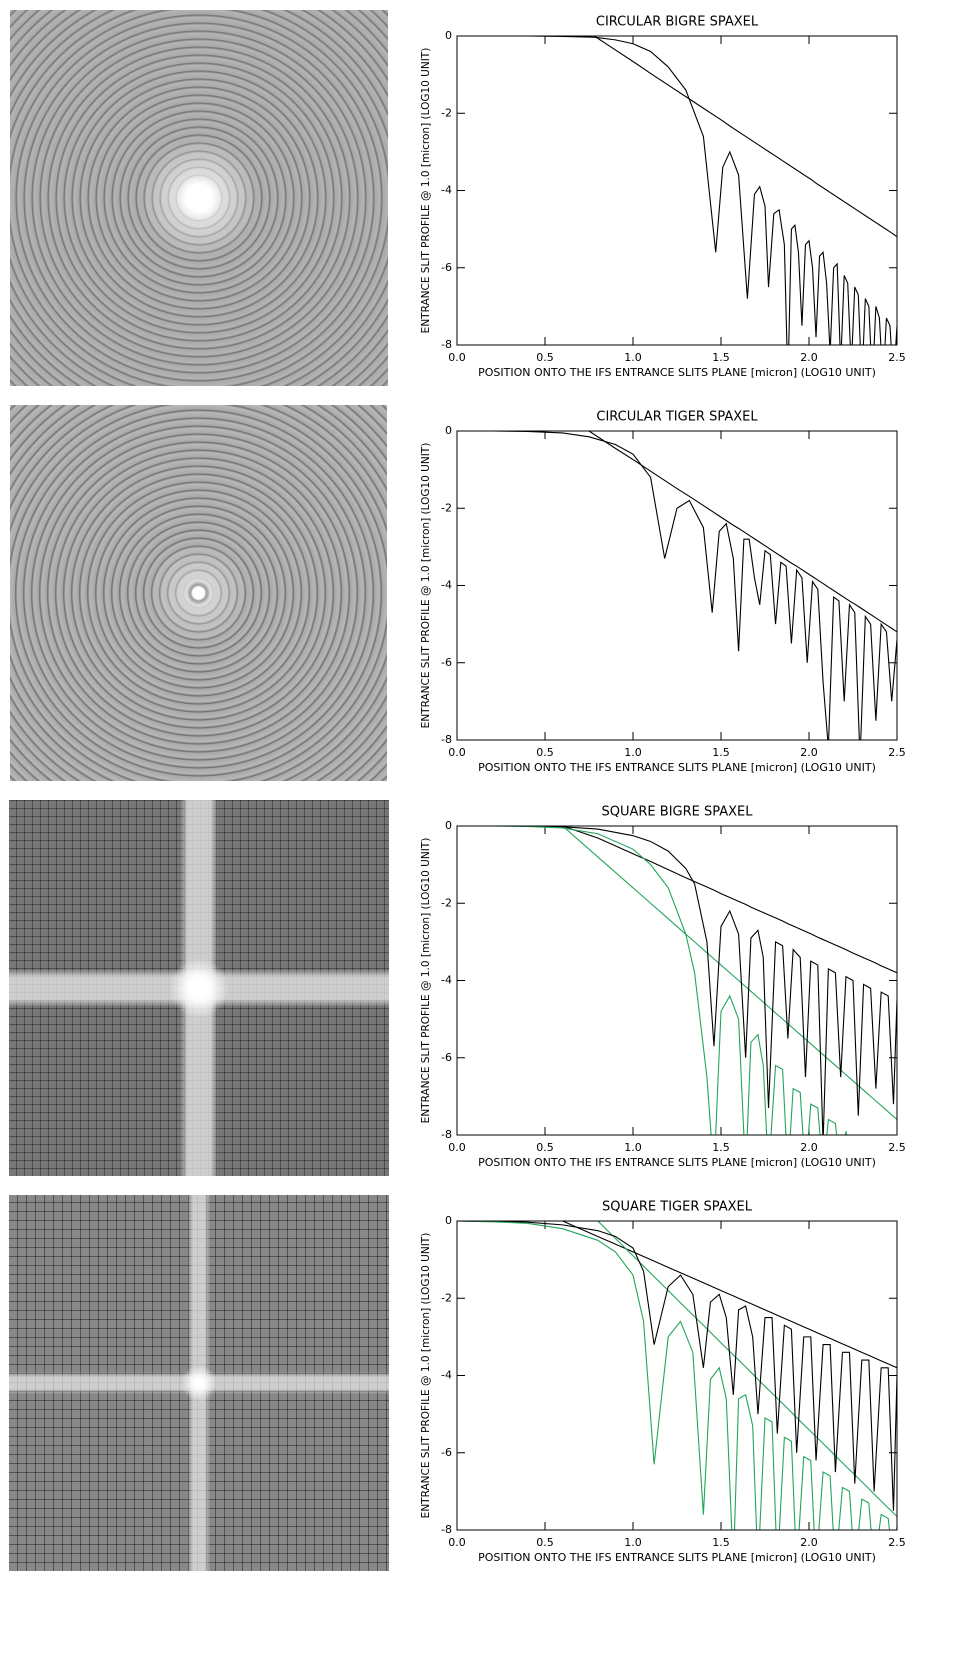  I want to click on chart-title: SQUARE TIGER SPAXEL, so click(677, 1207).